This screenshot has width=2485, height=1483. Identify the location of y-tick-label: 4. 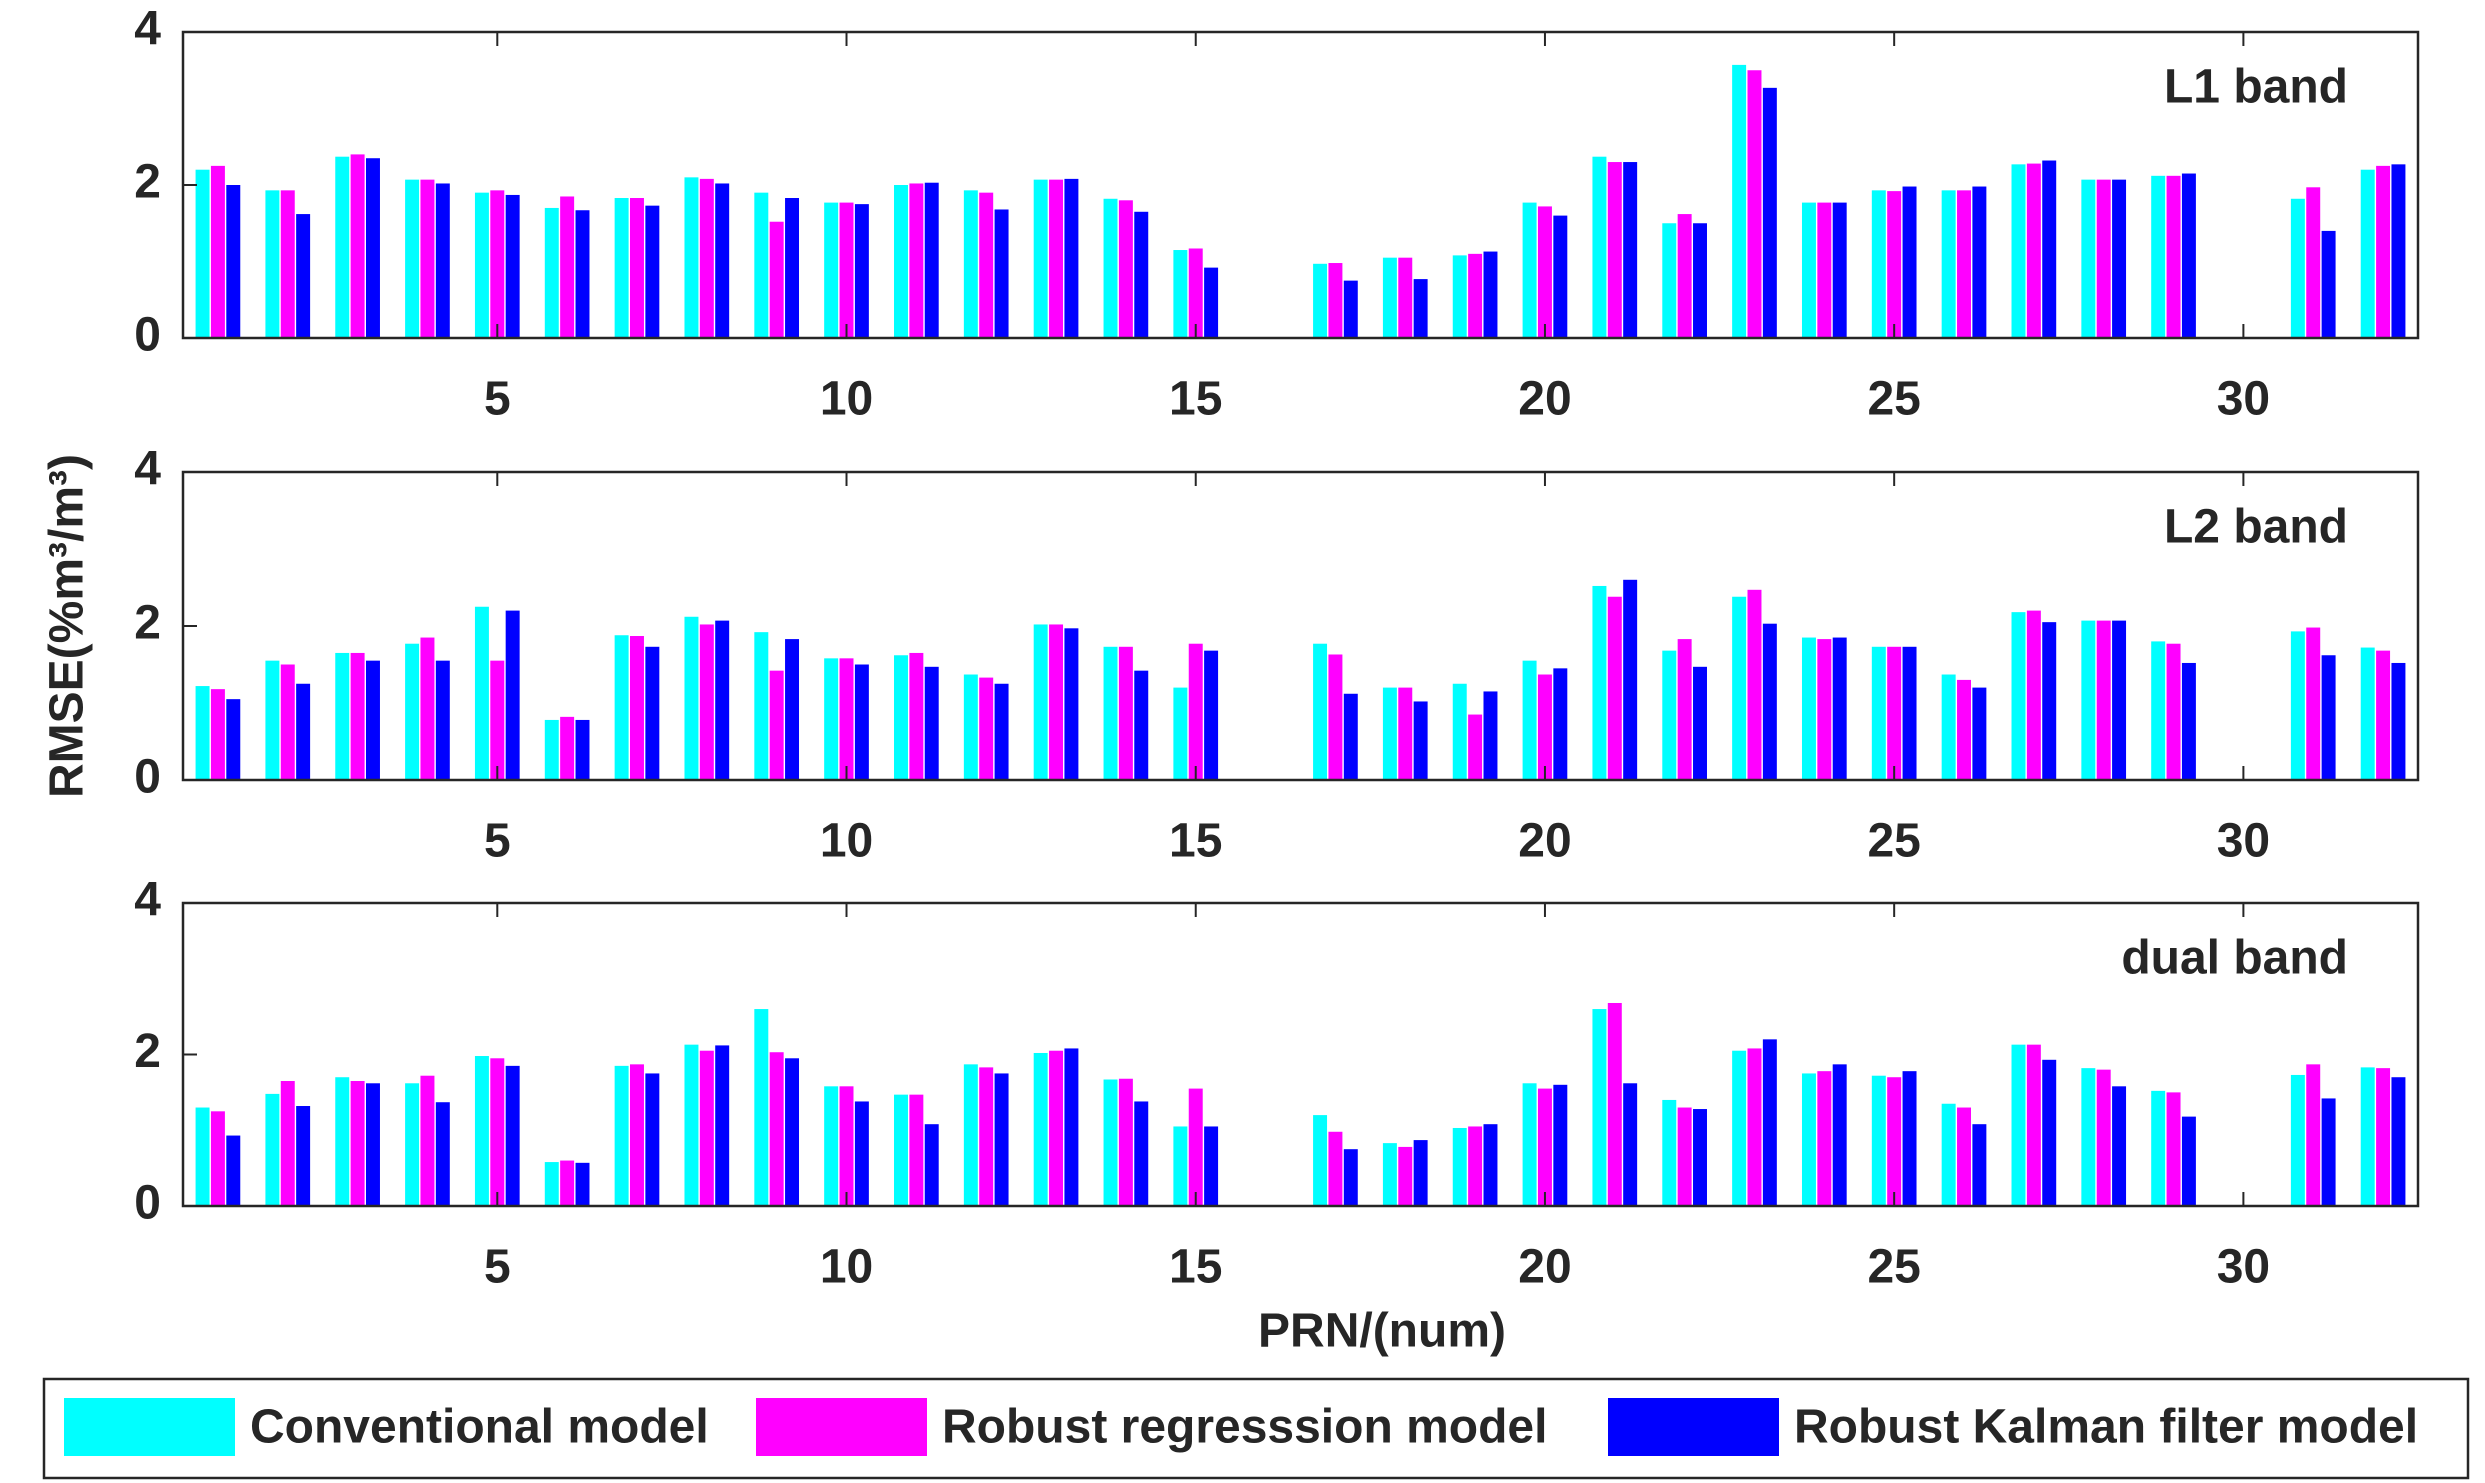
(147, 29).